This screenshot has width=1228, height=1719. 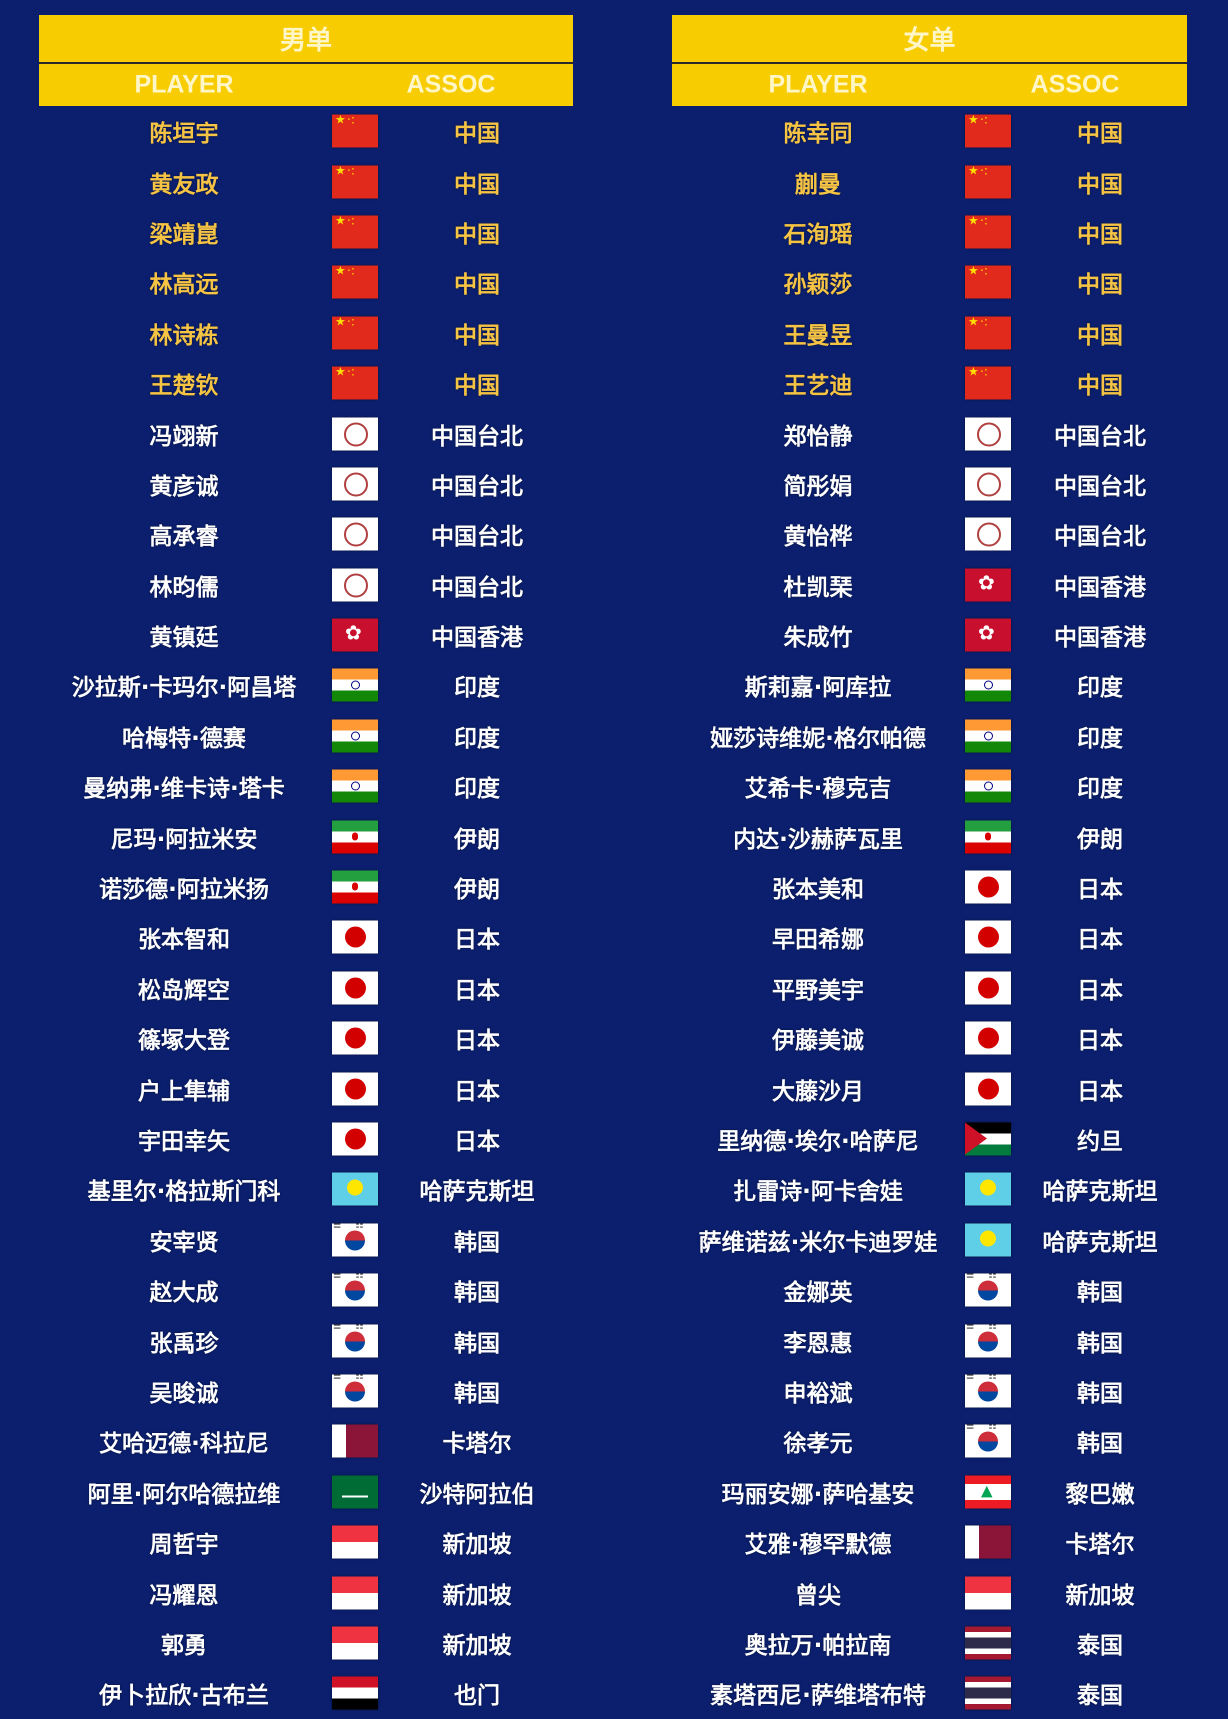 What do you see at coordinates (477, 638) in the screenshot?
I see `player-assoc: 中国香港` at bounding box center [477, 638].